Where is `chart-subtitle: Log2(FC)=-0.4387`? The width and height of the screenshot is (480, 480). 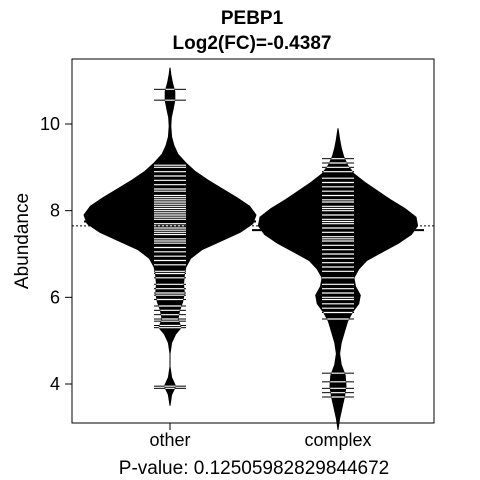 chart-subtitle: Log2(FC)=-0.4387 is located at coordinates (252, 43).